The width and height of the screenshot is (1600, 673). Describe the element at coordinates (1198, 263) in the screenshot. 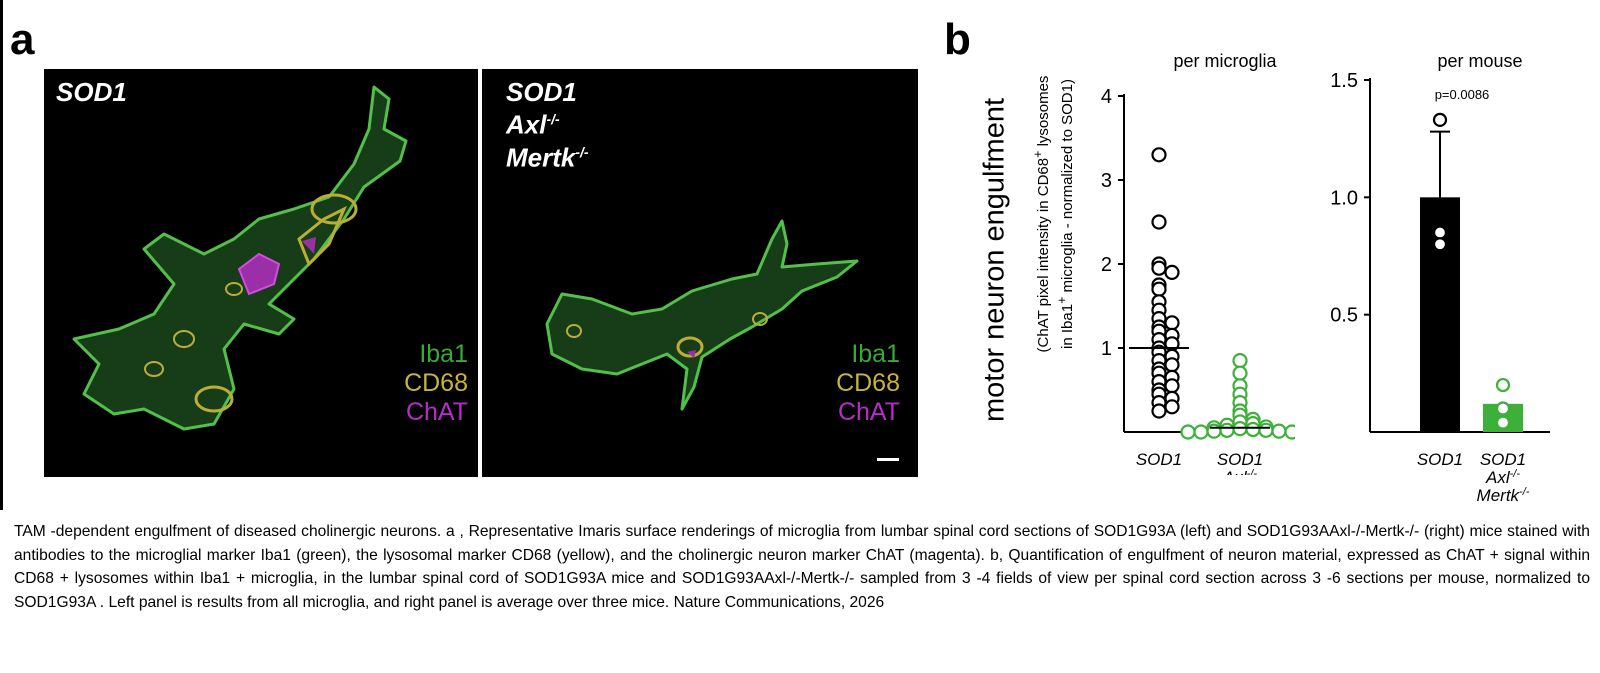

I see `chart-per-microglia: per microglia1234SOD1SOD1Axl-/-Mertk-/-` at that location.